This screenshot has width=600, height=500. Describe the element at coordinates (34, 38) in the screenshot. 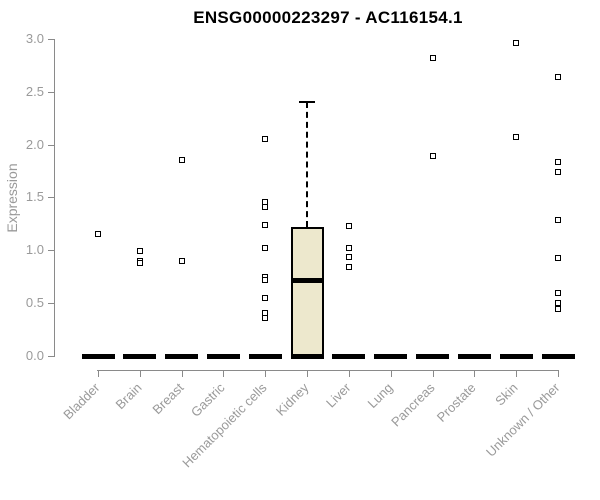

I see `y-tick-label: 3.0` at that location.